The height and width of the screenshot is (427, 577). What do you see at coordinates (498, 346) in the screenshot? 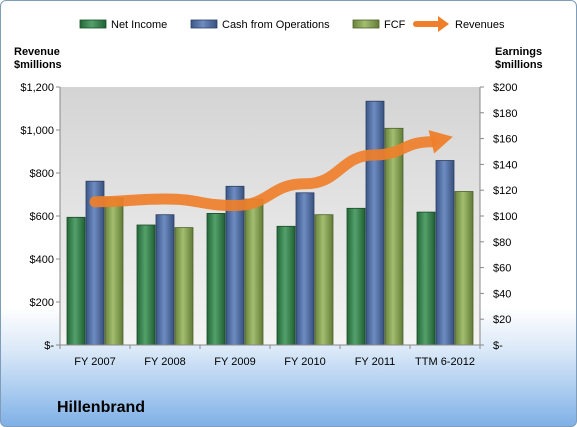
I see `right-tick-label-0: $-` at bounding box center [498, 346].